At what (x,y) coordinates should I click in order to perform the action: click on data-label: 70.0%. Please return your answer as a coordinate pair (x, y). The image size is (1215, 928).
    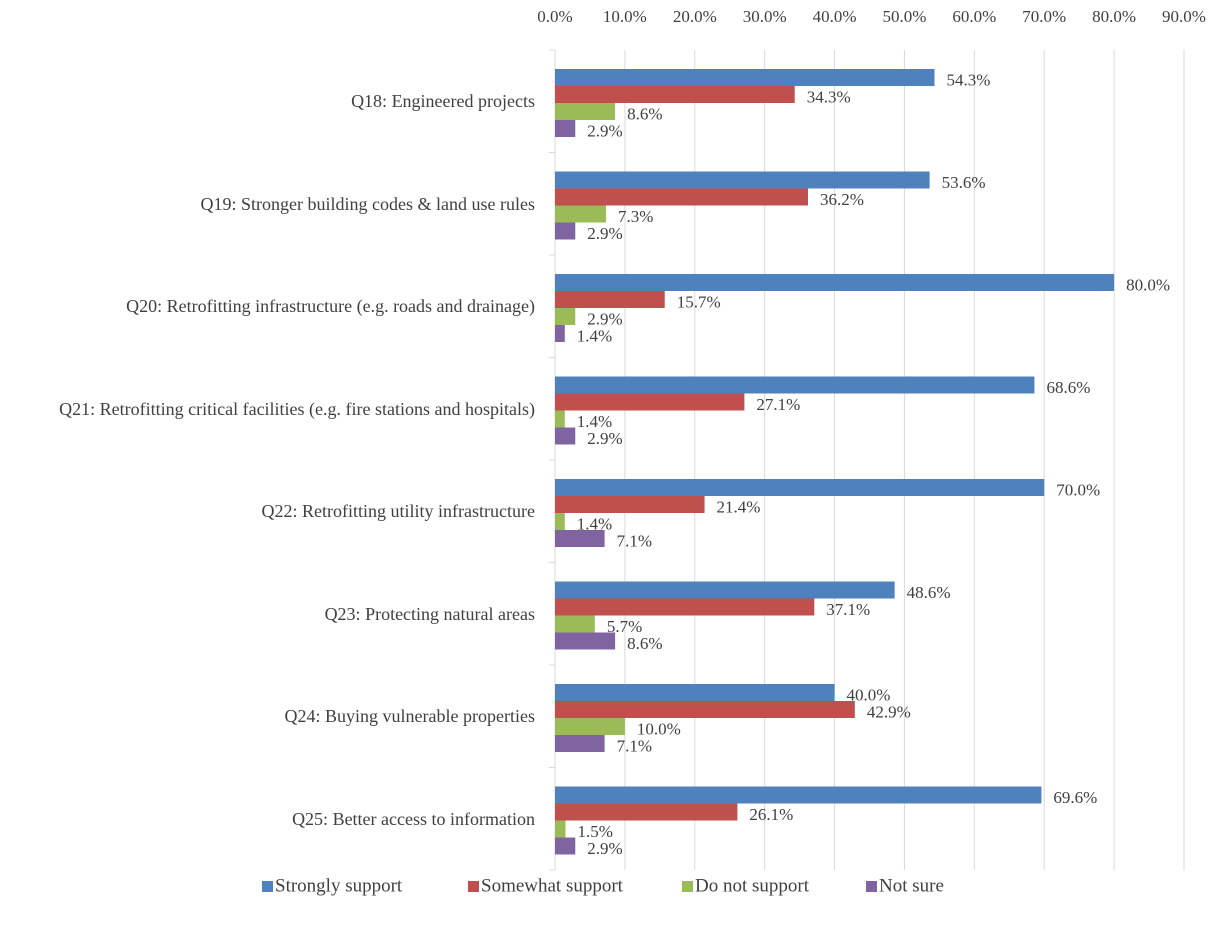
    Looking at the image, I should click on (1078, 489).